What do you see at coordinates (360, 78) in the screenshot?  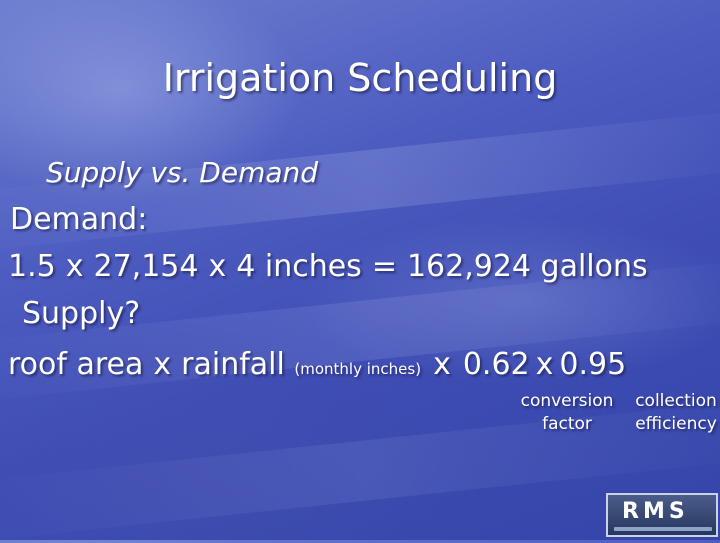 I see `slide-title: Irrigation Scheduling` at bounding box center [360, 78].